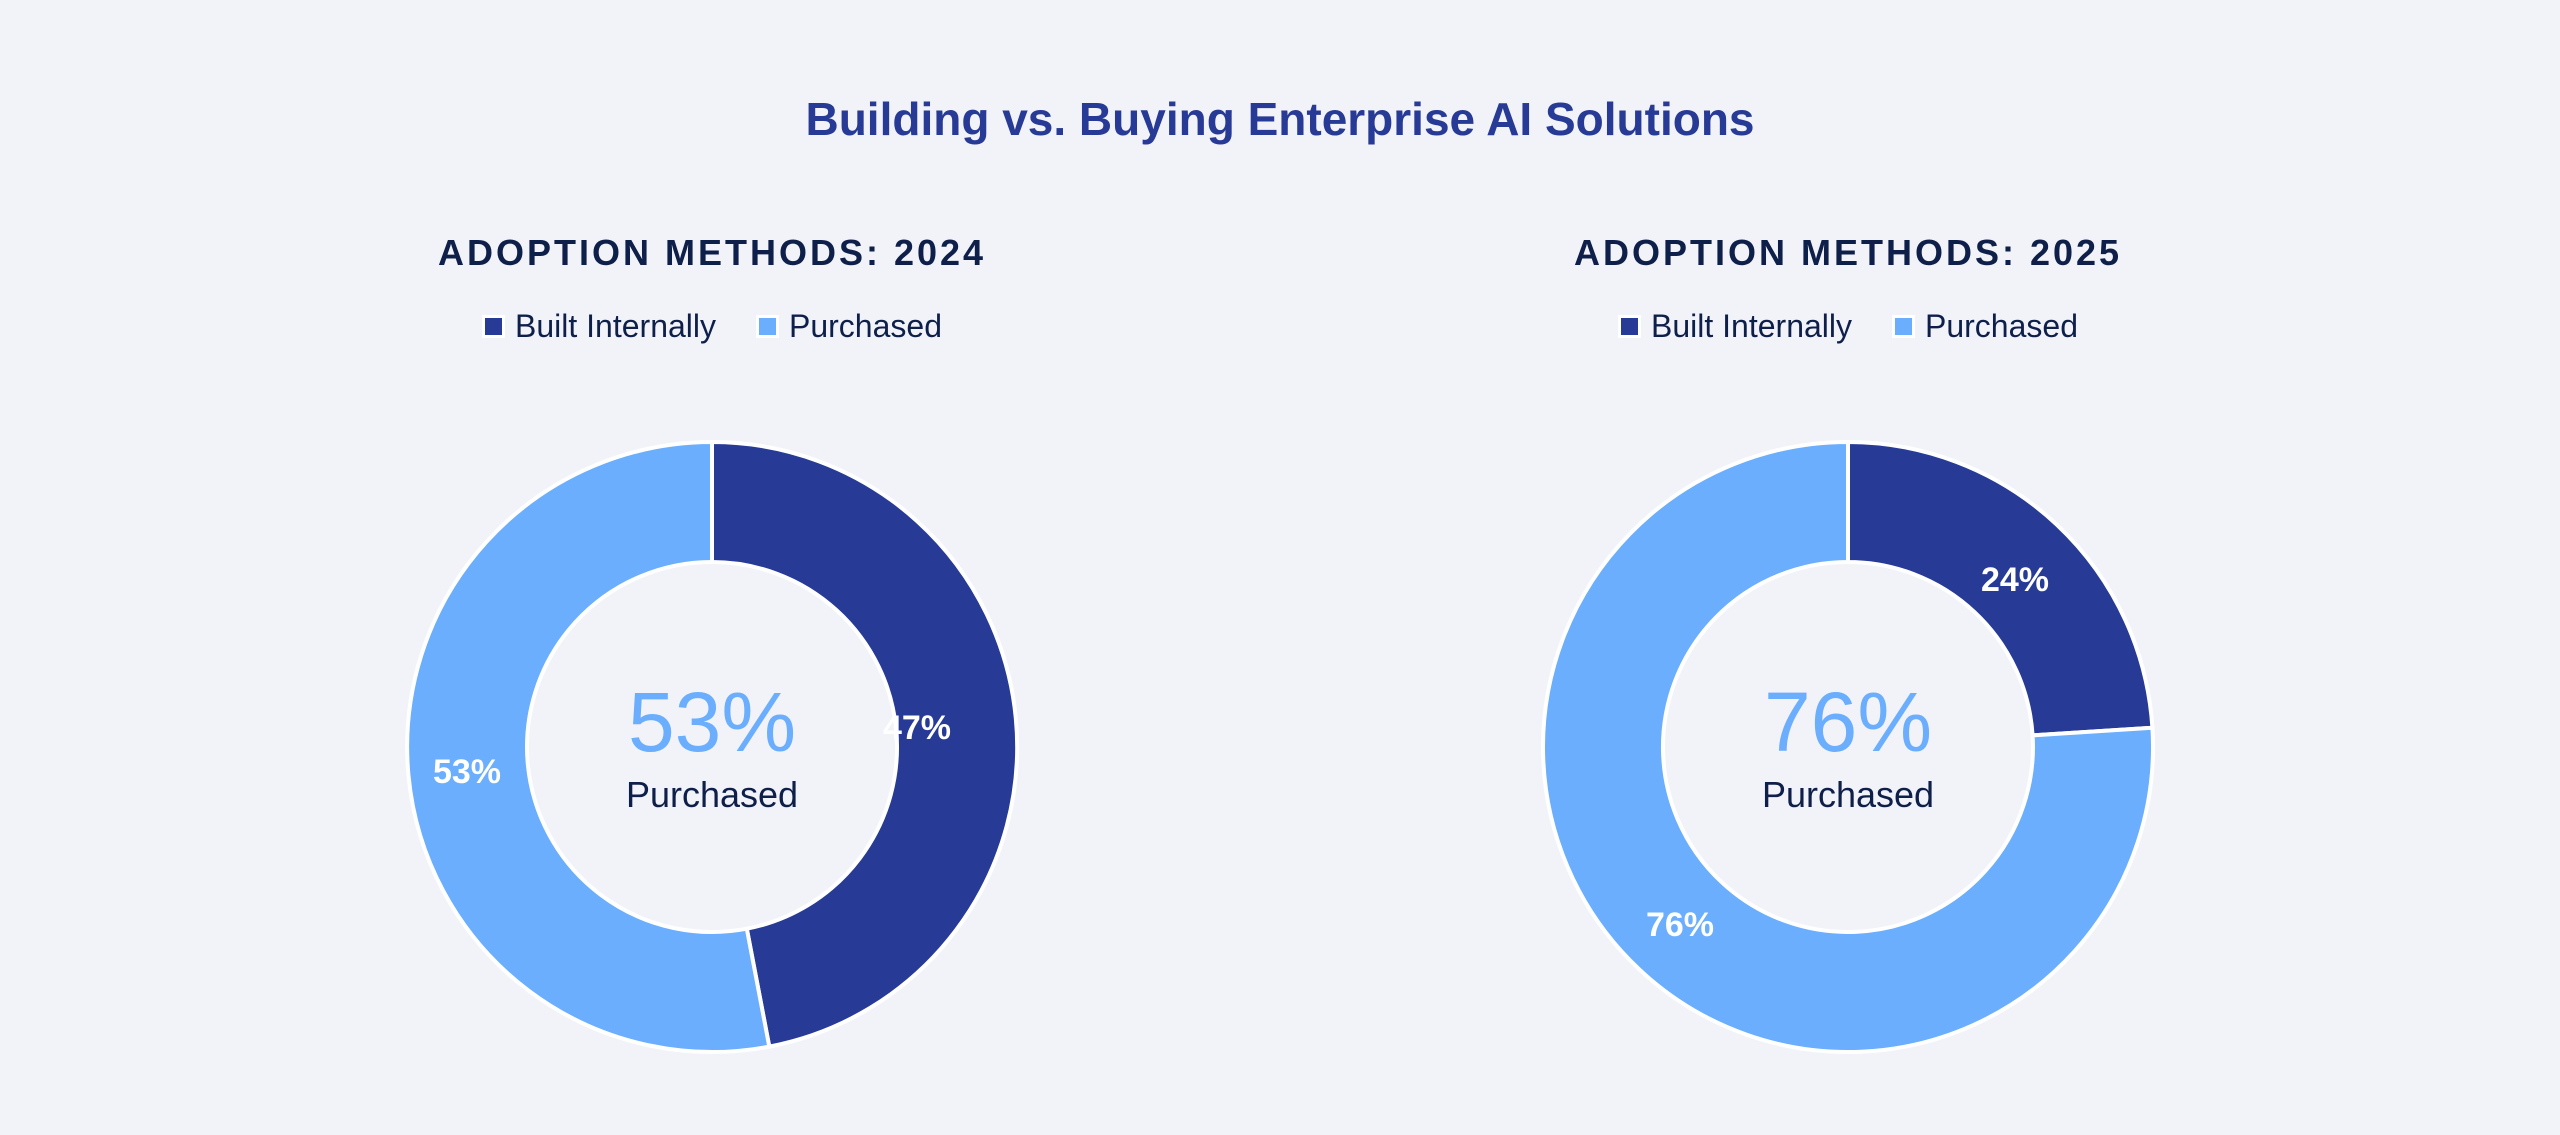  Describe the element at coordinates (917, 728) in the screenshot. I see `slice-label-built-2024: 47%` at that location.